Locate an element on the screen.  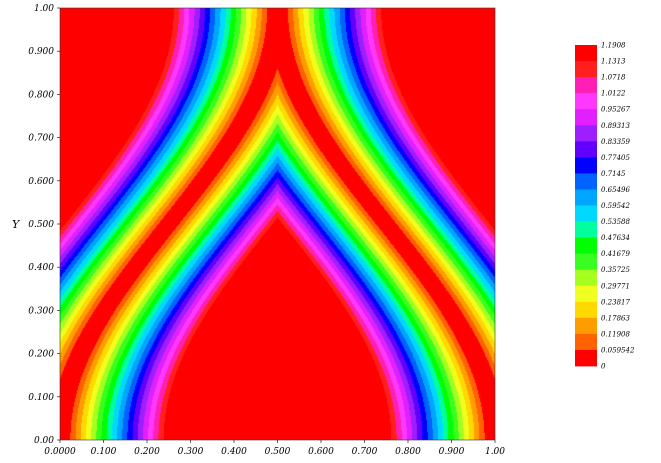
colorbar-level-label: 0.53588 is located at coordinates (615, 222).